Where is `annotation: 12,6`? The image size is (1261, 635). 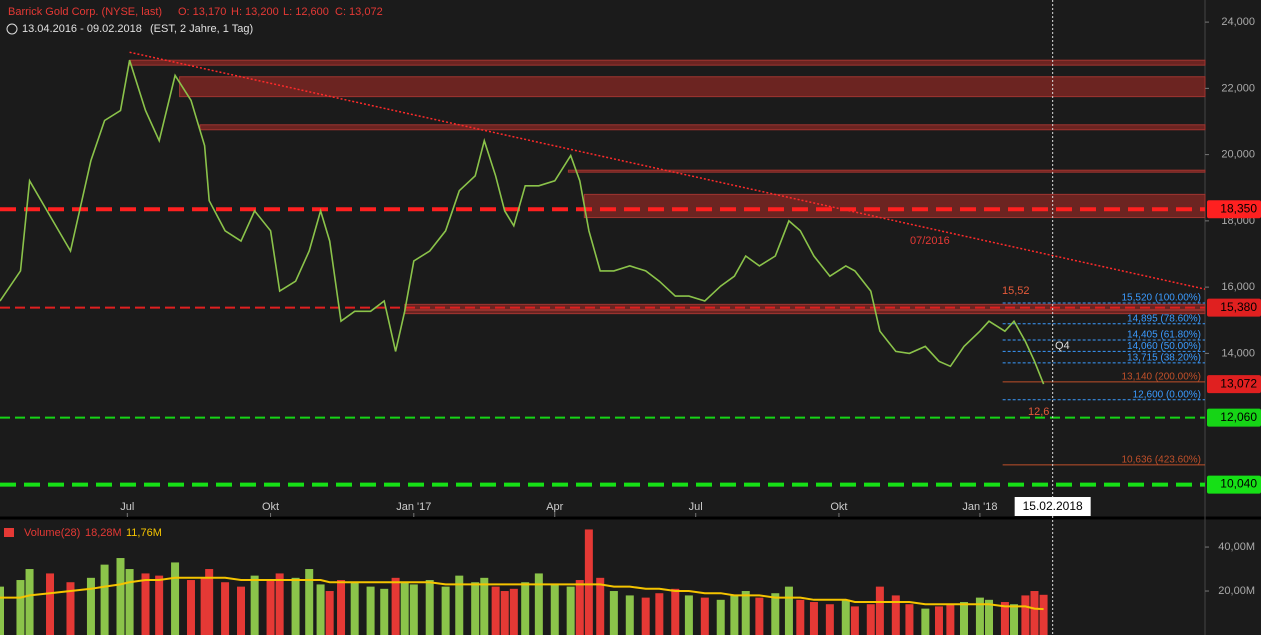 annotation: 12,6 is located at coordinates (1038, 412).